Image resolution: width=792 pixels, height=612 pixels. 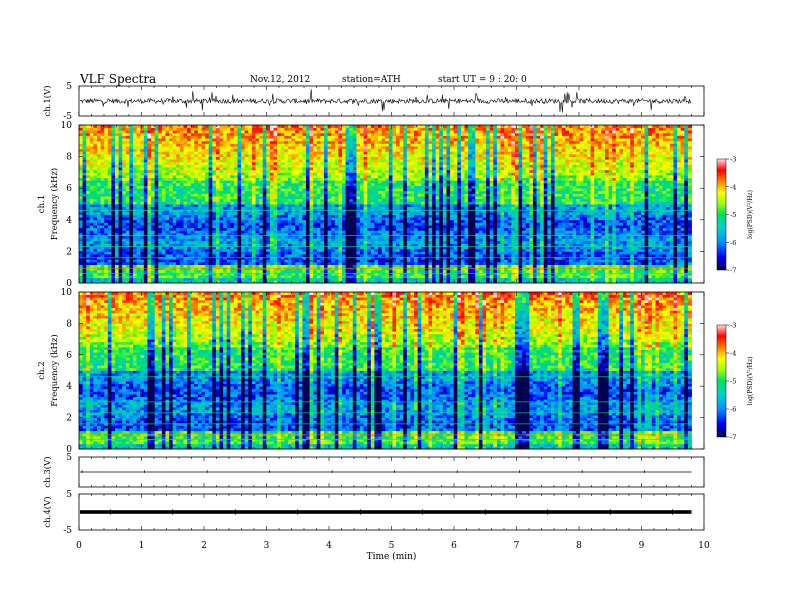 I want to click on date-label: Nov.12, 2012, so click(x=280, y=80).